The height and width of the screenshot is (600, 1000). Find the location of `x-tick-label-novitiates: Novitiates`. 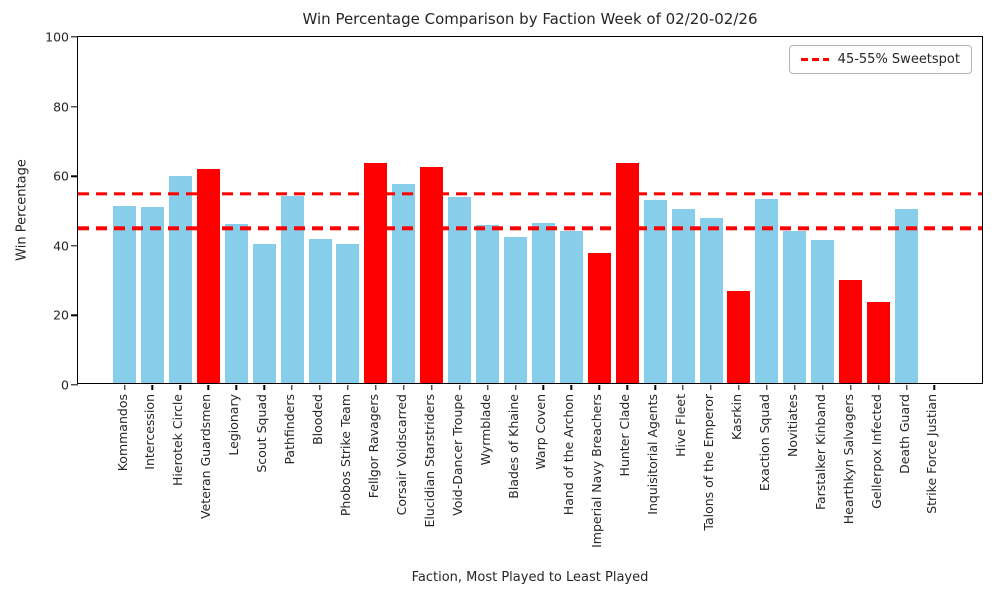

x-tick-label-novitiates: Novitiates is located at coordinates (792, 426).